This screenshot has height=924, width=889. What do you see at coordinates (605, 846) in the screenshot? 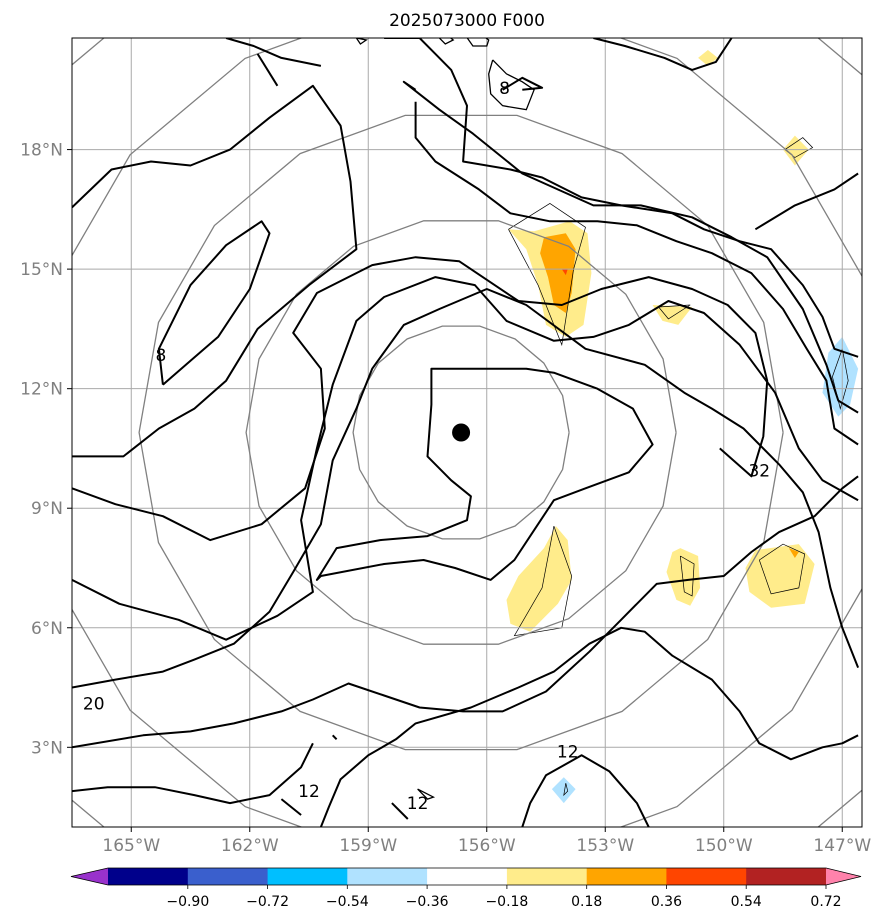
I see `lon-tick-label-4: 153°W` at bounding box center [605, 846].